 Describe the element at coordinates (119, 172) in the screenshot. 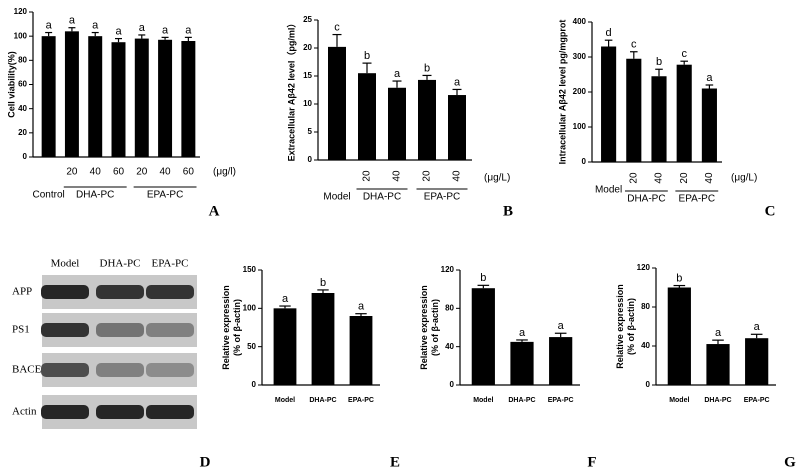

I see `x-tick-label: 60` at that location.